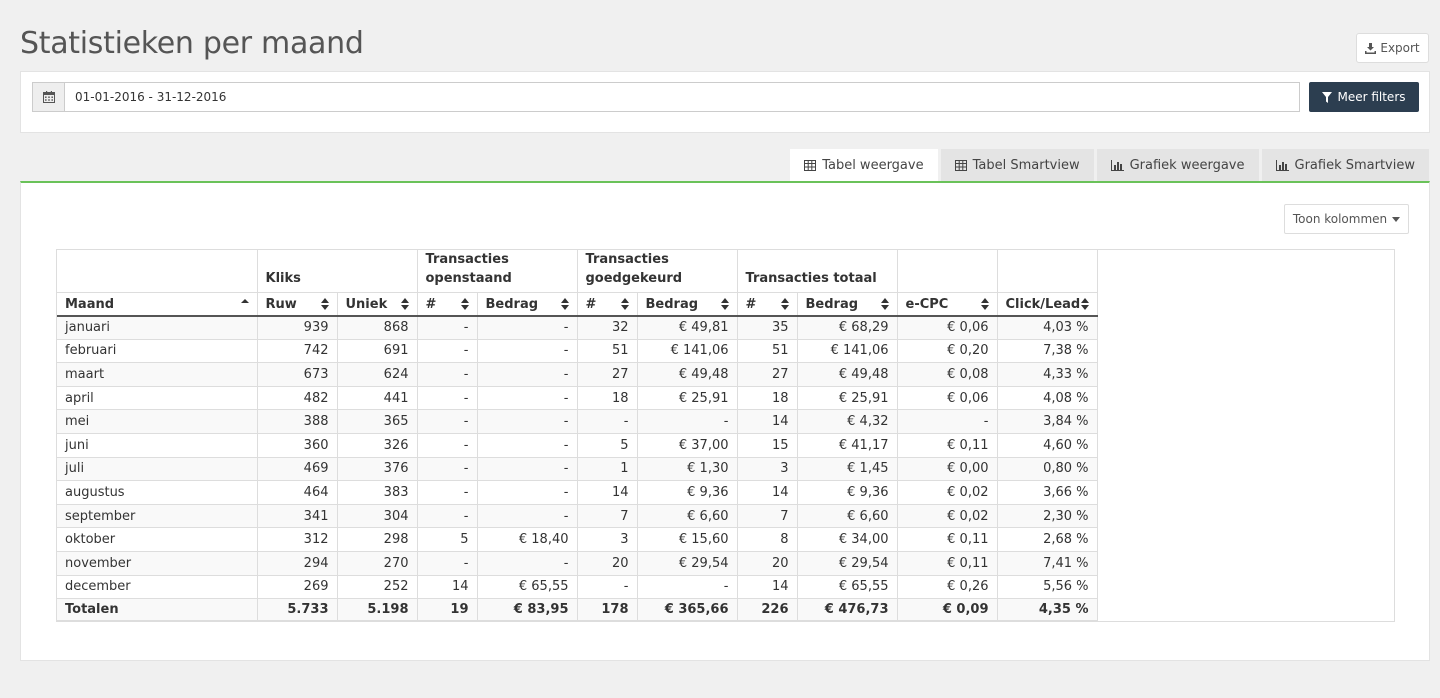 Image resolution: width=1440 pixels, height=698 pixels. I want to click on tab-label: Tabel Smartview, so click(1026, 165).